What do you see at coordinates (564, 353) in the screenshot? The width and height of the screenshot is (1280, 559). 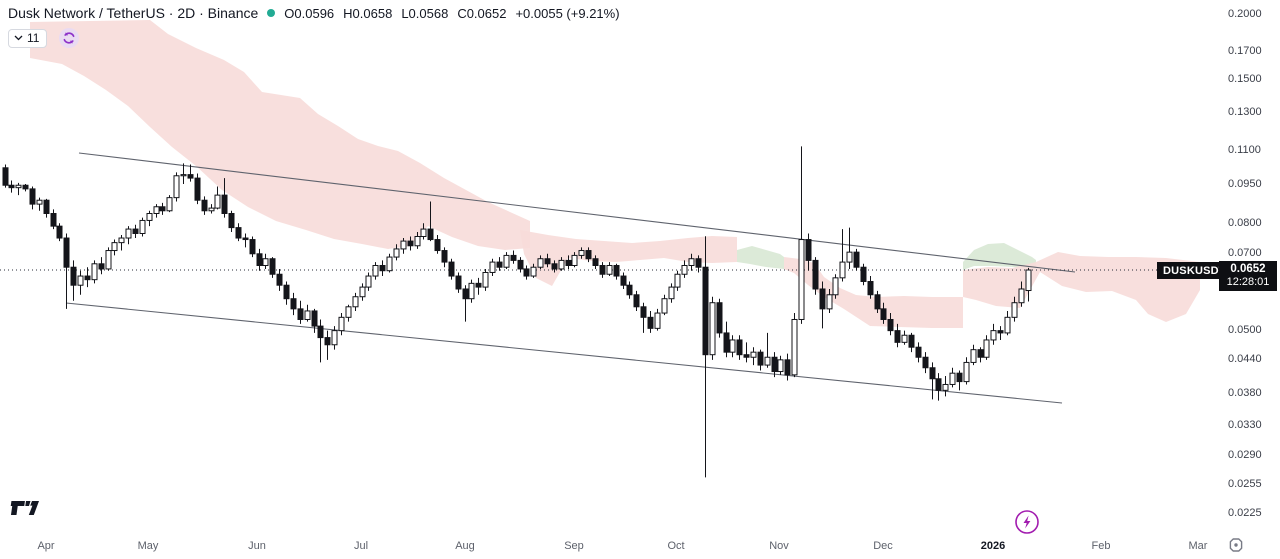 I see `channel-lower-trendline` at bounding box center [564, 353].